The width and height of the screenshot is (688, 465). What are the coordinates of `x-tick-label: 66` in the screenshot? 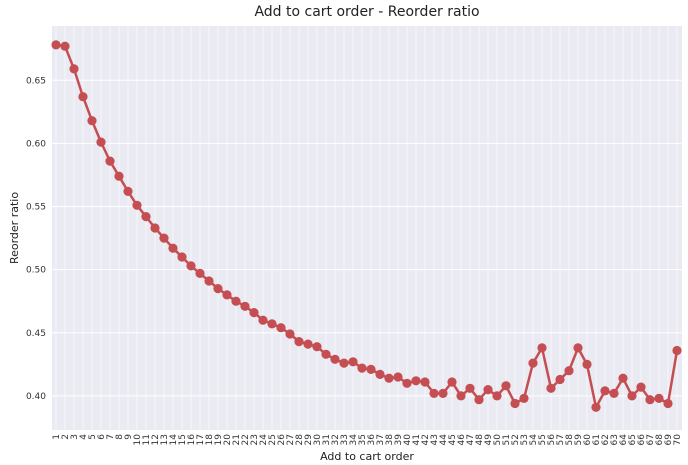 It's located at (642, 440).